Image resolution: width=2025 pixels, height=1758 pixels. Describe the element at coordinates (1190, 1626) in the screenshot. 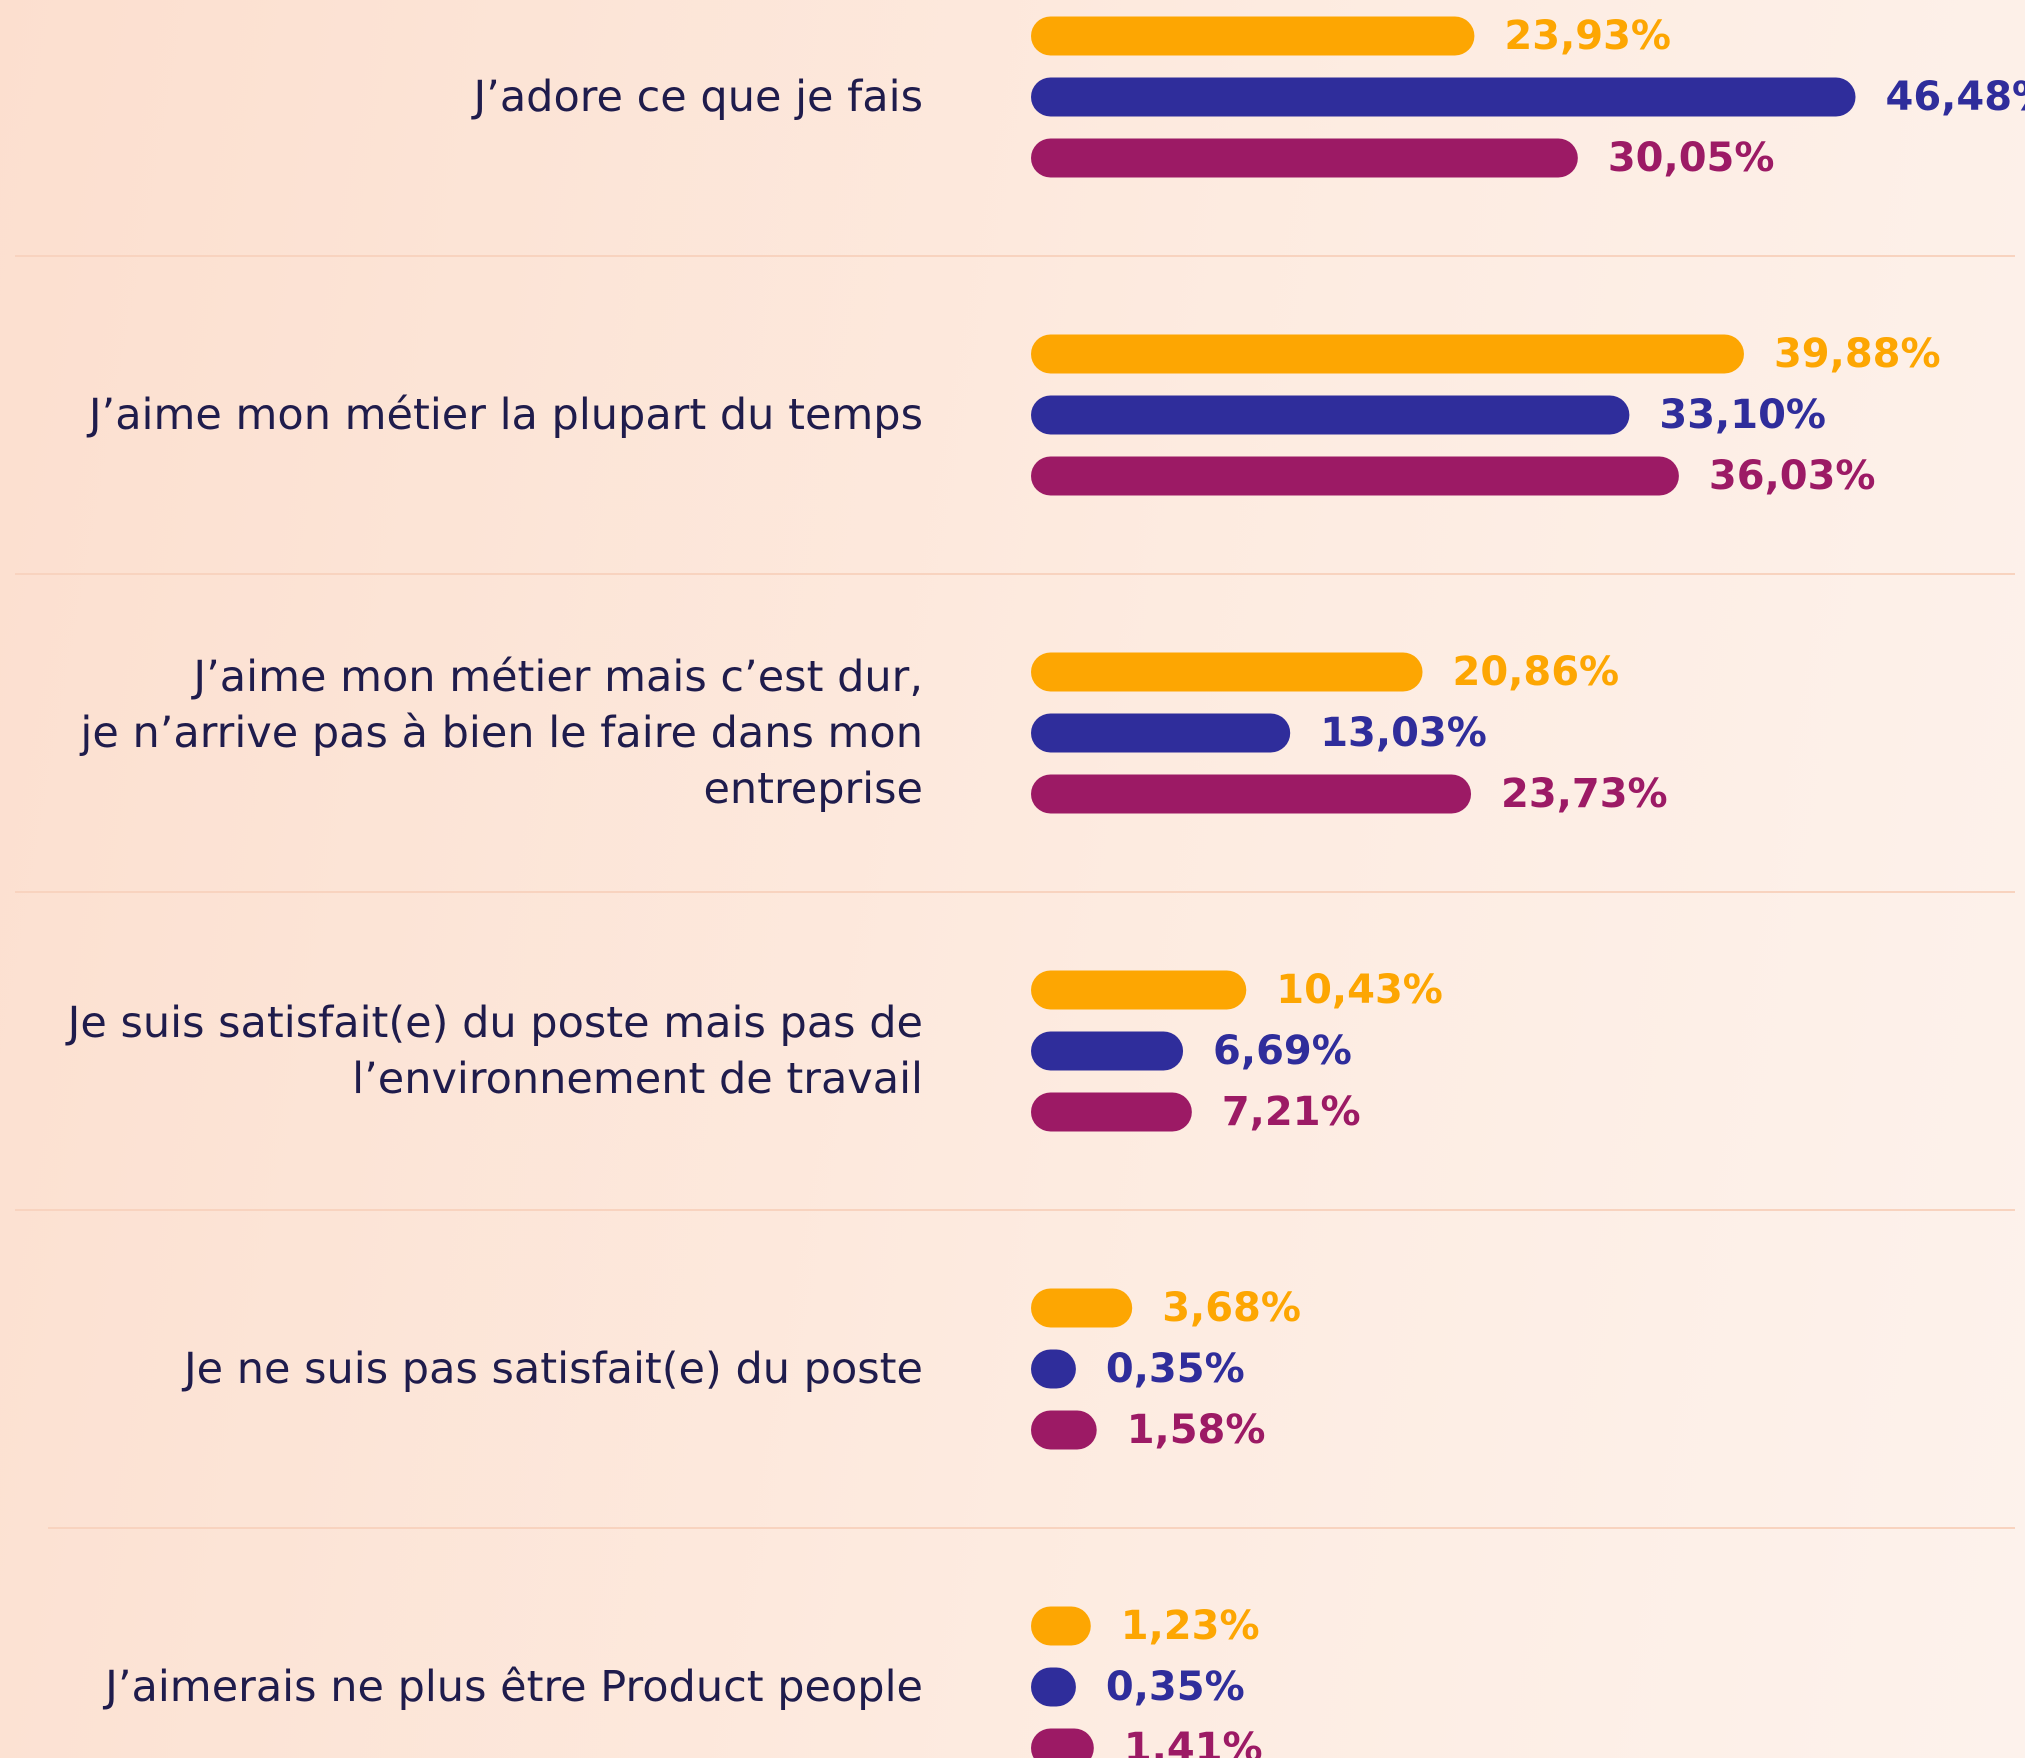

I see `value-label: 1,23%` at that location.